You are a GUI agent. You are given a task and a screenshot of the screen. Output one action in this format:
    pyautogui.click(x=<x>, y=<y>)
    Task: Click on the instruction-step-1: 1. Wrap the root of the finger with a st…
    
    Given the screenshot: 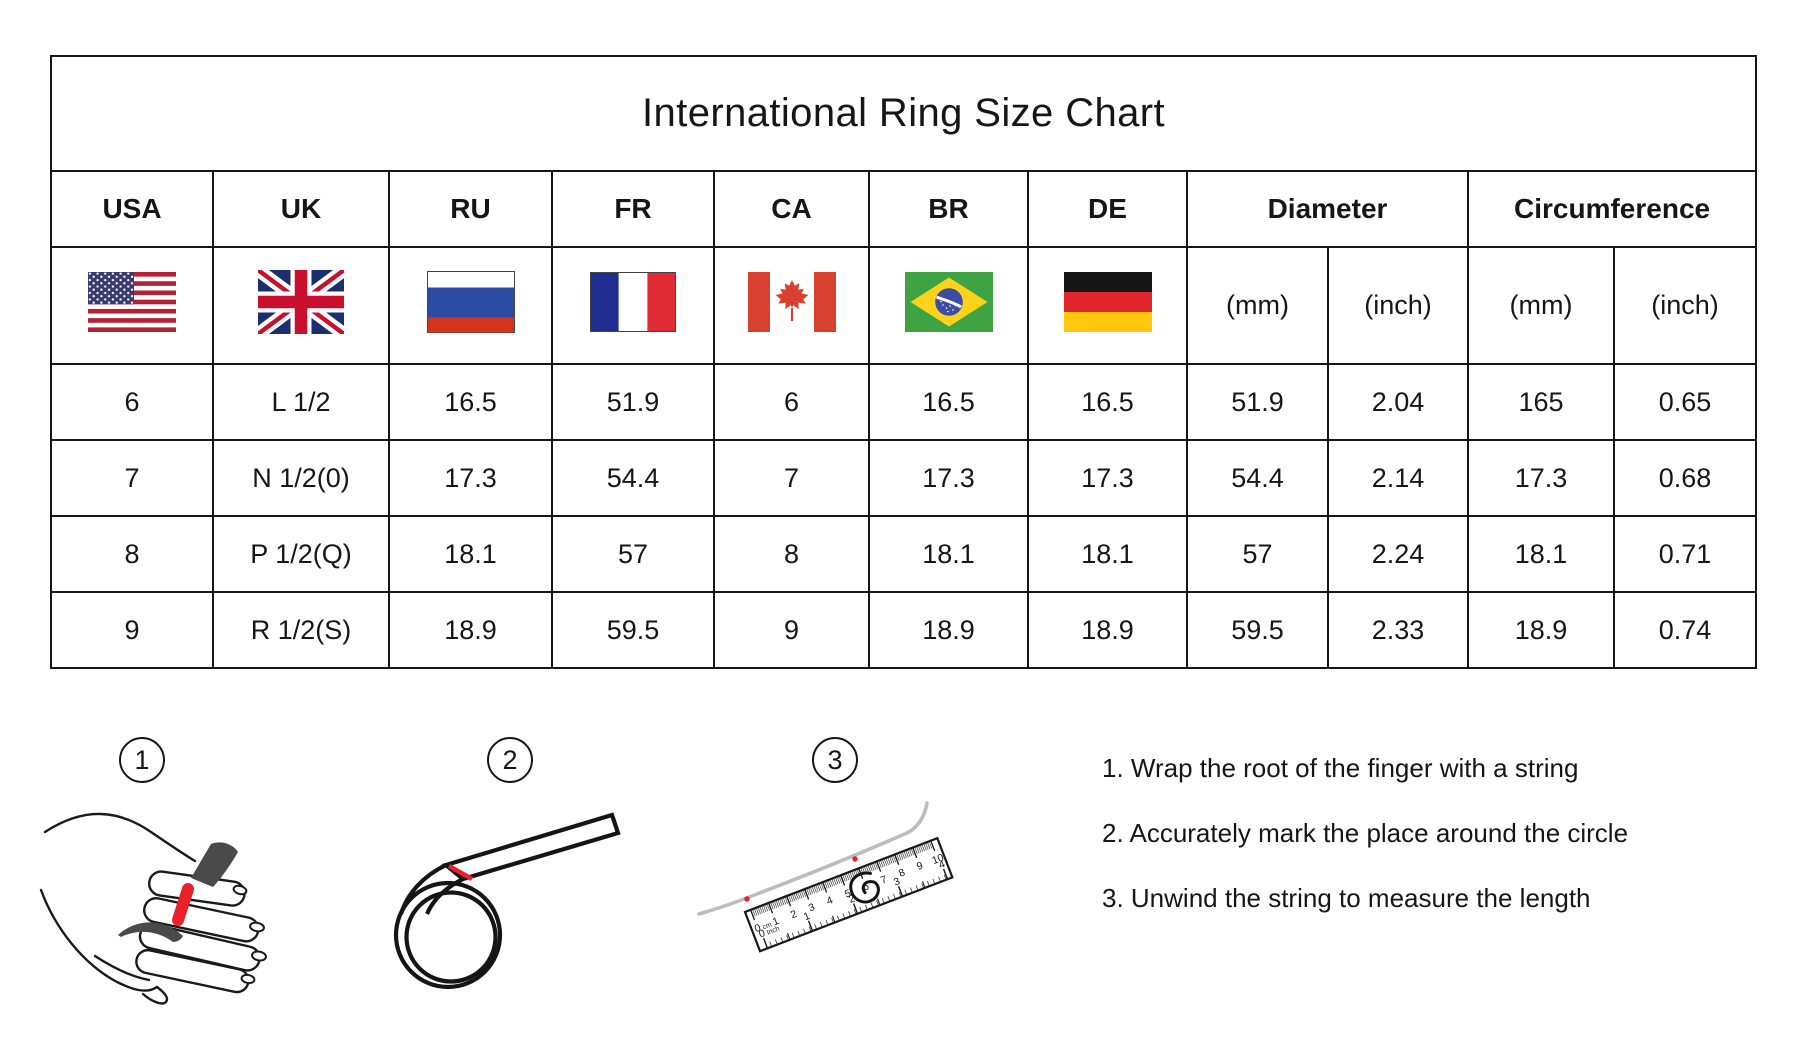 What is the action you would take?
    pyautogui.click(x=1340, y=768)
    